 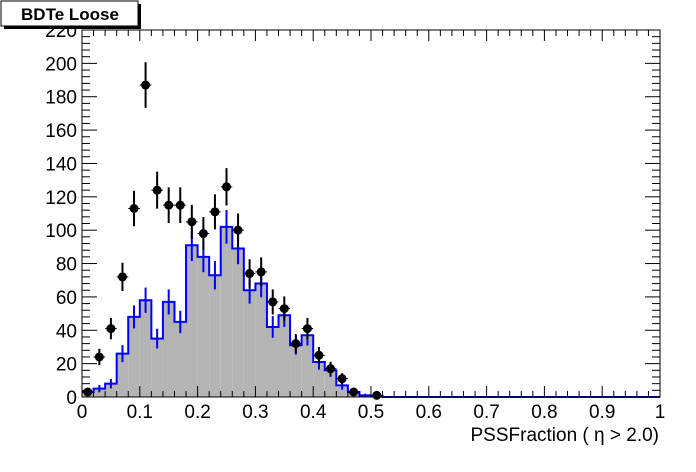 I want to click on x-tick-label: 0.7, so click(x=486, y=412).